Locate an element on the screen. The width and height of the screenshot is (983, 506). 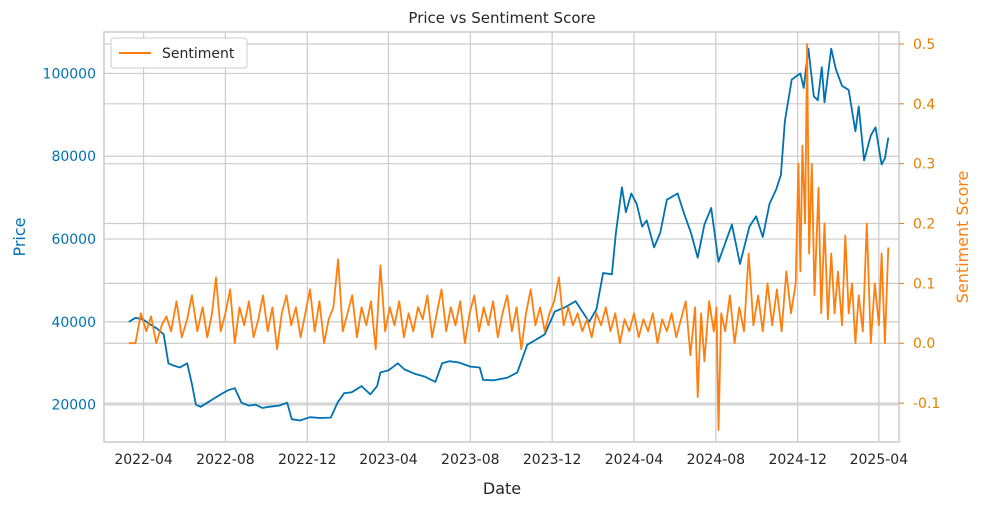
x-tick-label: 2022-12 is located at coordinates (307, 460).